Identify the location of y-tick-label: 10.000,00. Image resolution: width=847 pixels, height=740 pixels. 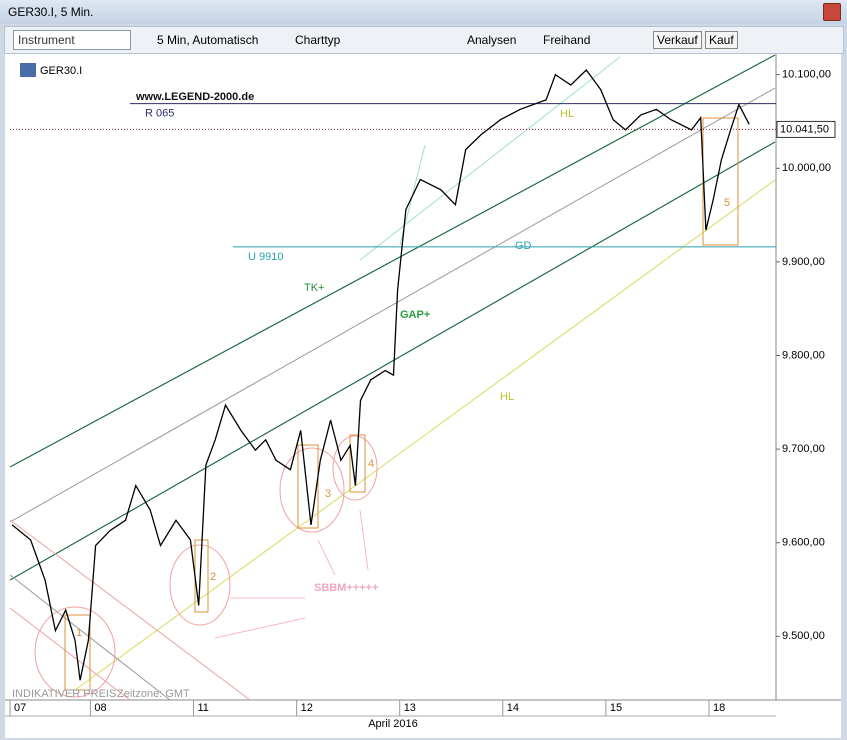
(806, 168).